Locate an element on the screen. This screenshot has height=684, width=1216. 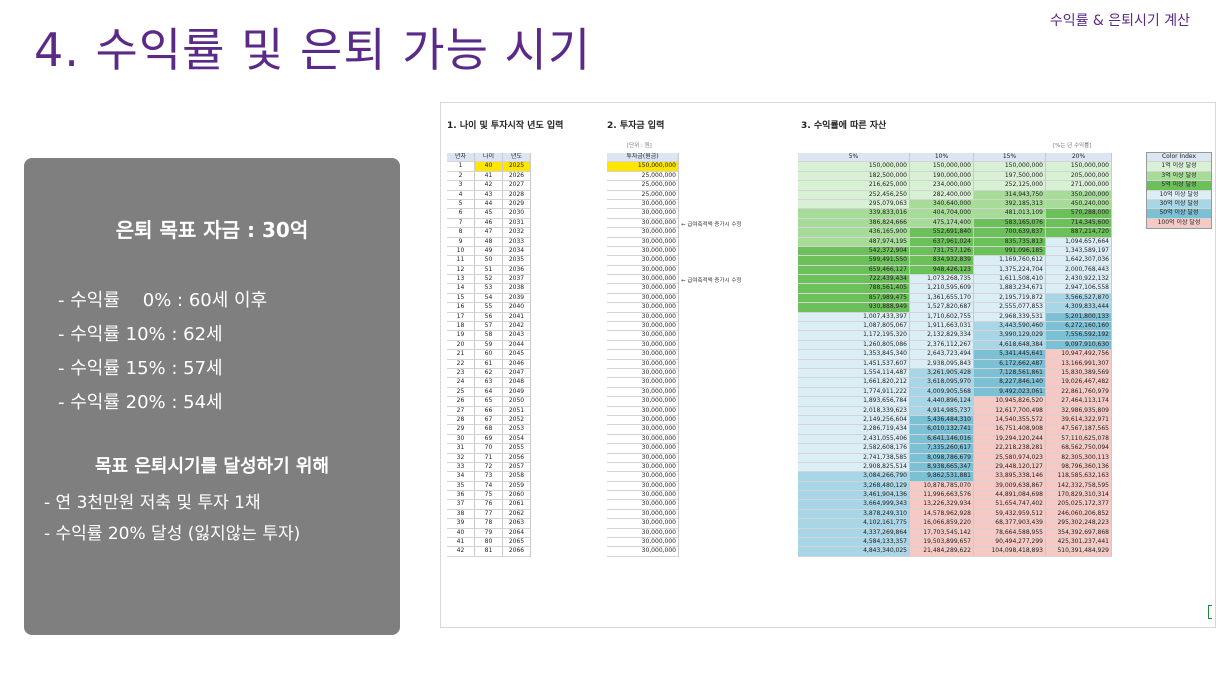
cell-rate-5: 1,007,433,397 is located at coordinates (854, 317).